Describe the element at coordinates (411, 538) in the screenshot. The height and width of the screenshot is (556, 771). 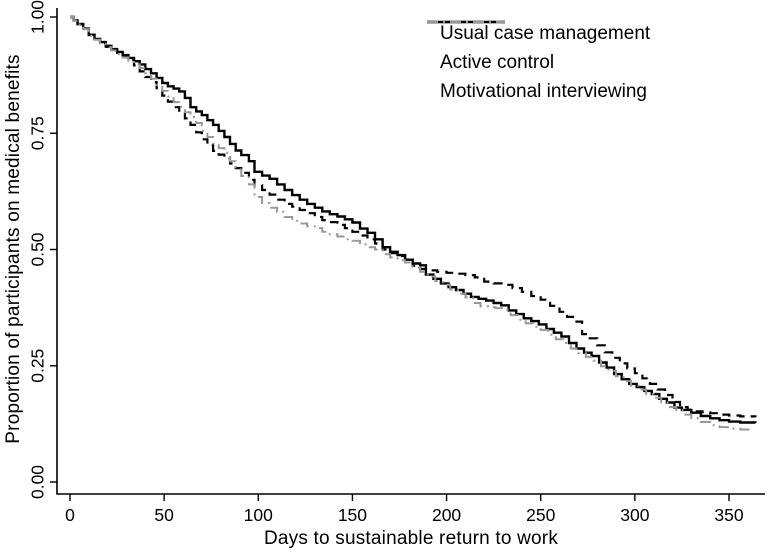
I see `x-axis-title: Days to sustainable return to work` at that location.